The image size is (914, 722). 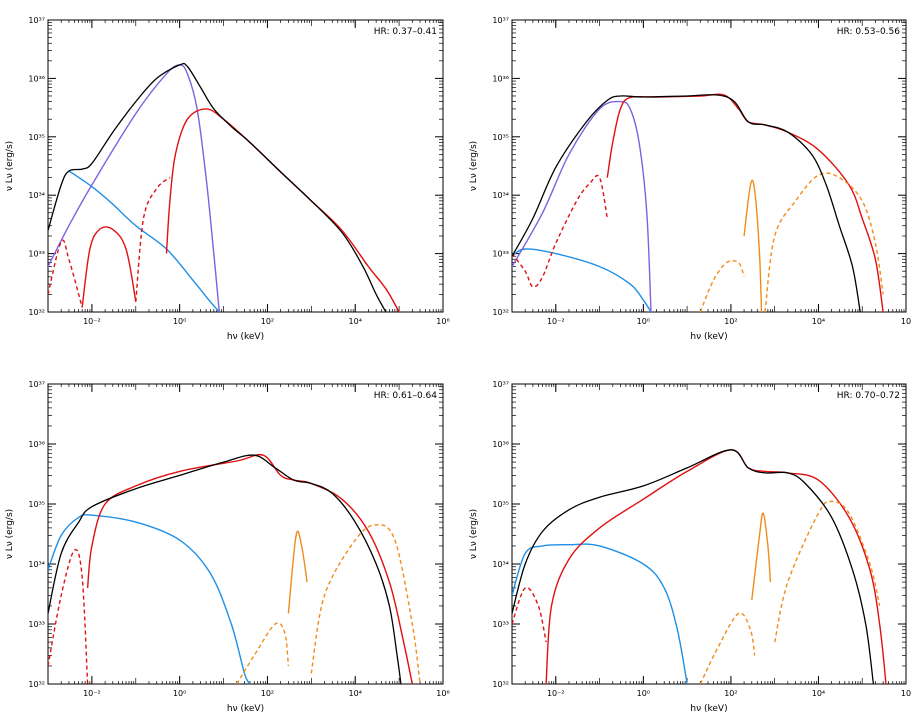 I want to click on hr-annotation: HR: 0.37–0.41, so click(x=405, y=32).